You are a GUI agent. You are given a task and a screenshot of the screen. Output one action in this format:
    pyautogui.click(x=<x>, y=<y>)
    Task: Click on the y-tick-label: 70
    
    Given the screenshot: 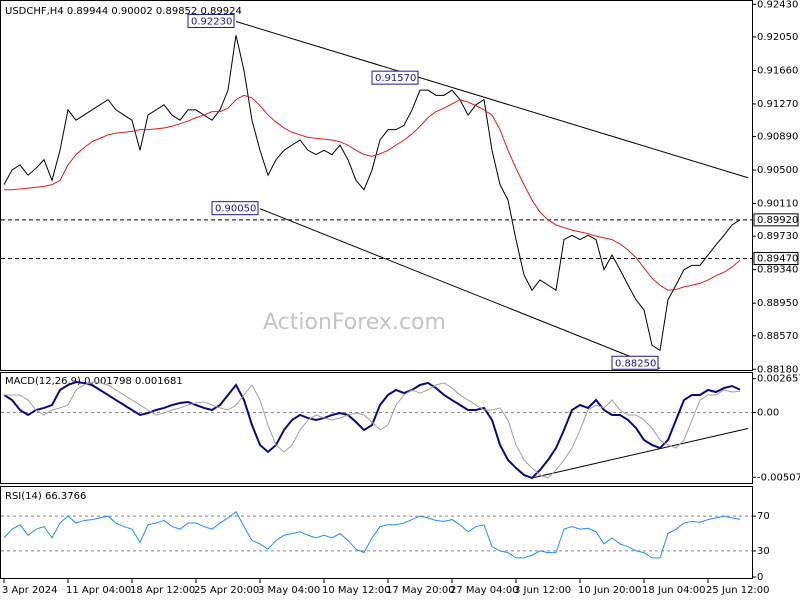 What is the action you would take?
    pyautogui.click(x=763, y=516)
    